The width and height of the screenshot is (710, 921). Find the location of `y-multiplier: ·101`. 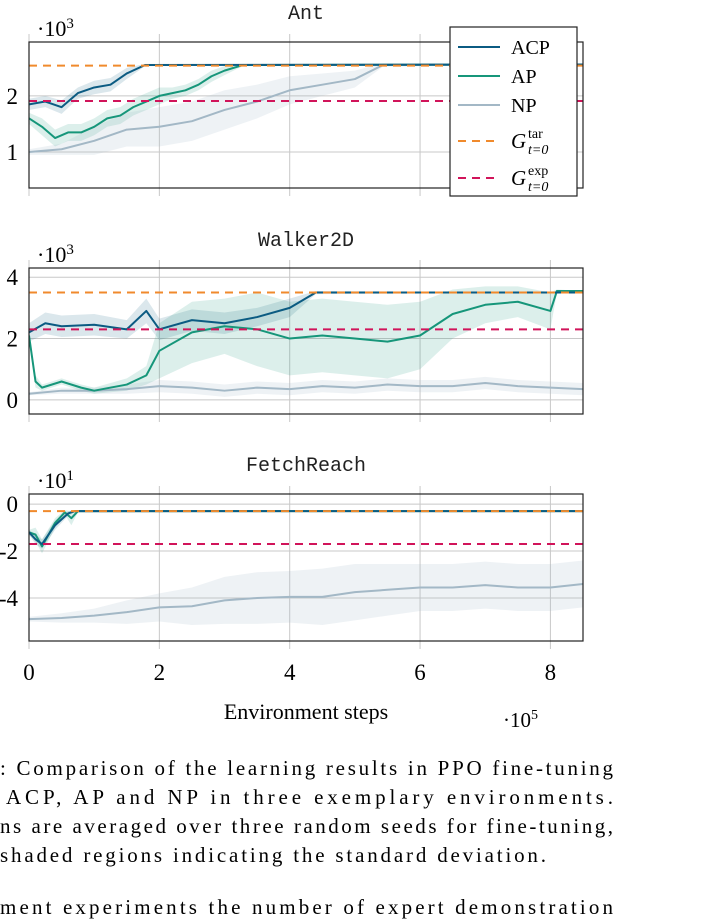

y-multiplier: ·101 is located at coordinates (55, 480).